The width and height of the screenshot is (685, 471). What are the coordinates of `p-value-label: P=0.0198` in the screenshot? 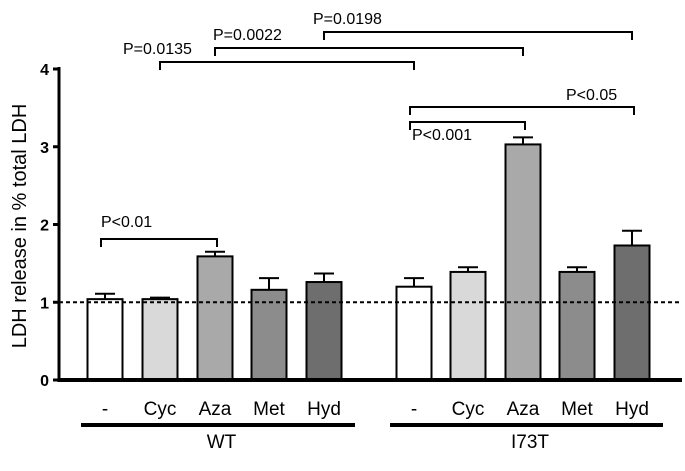 It's located at (347, 19).